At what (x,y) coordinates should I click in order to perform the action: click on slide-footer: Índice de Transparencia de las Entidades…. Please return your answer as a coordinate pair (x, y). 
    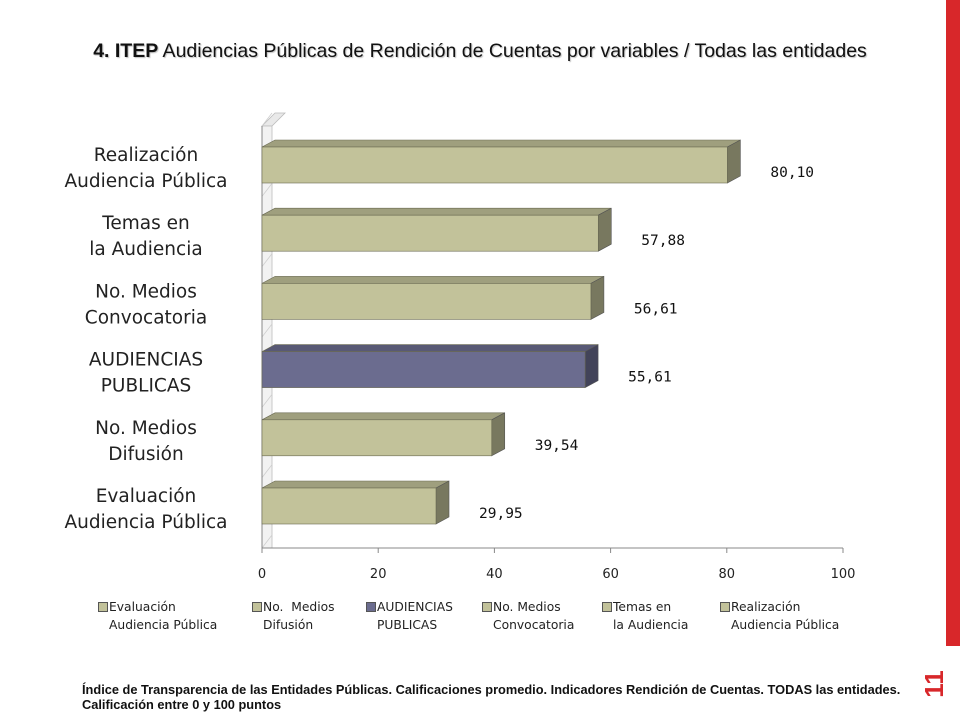
    Looking at the image, I should click on (491, 697).